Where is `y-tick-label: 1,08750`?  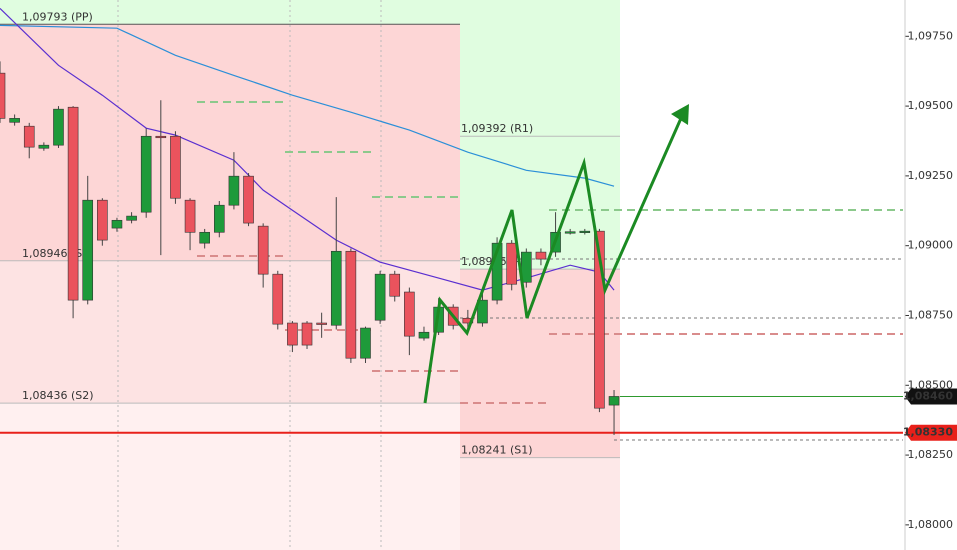
y-tick-label: 1,08750 is located at coordinates (931, 314).